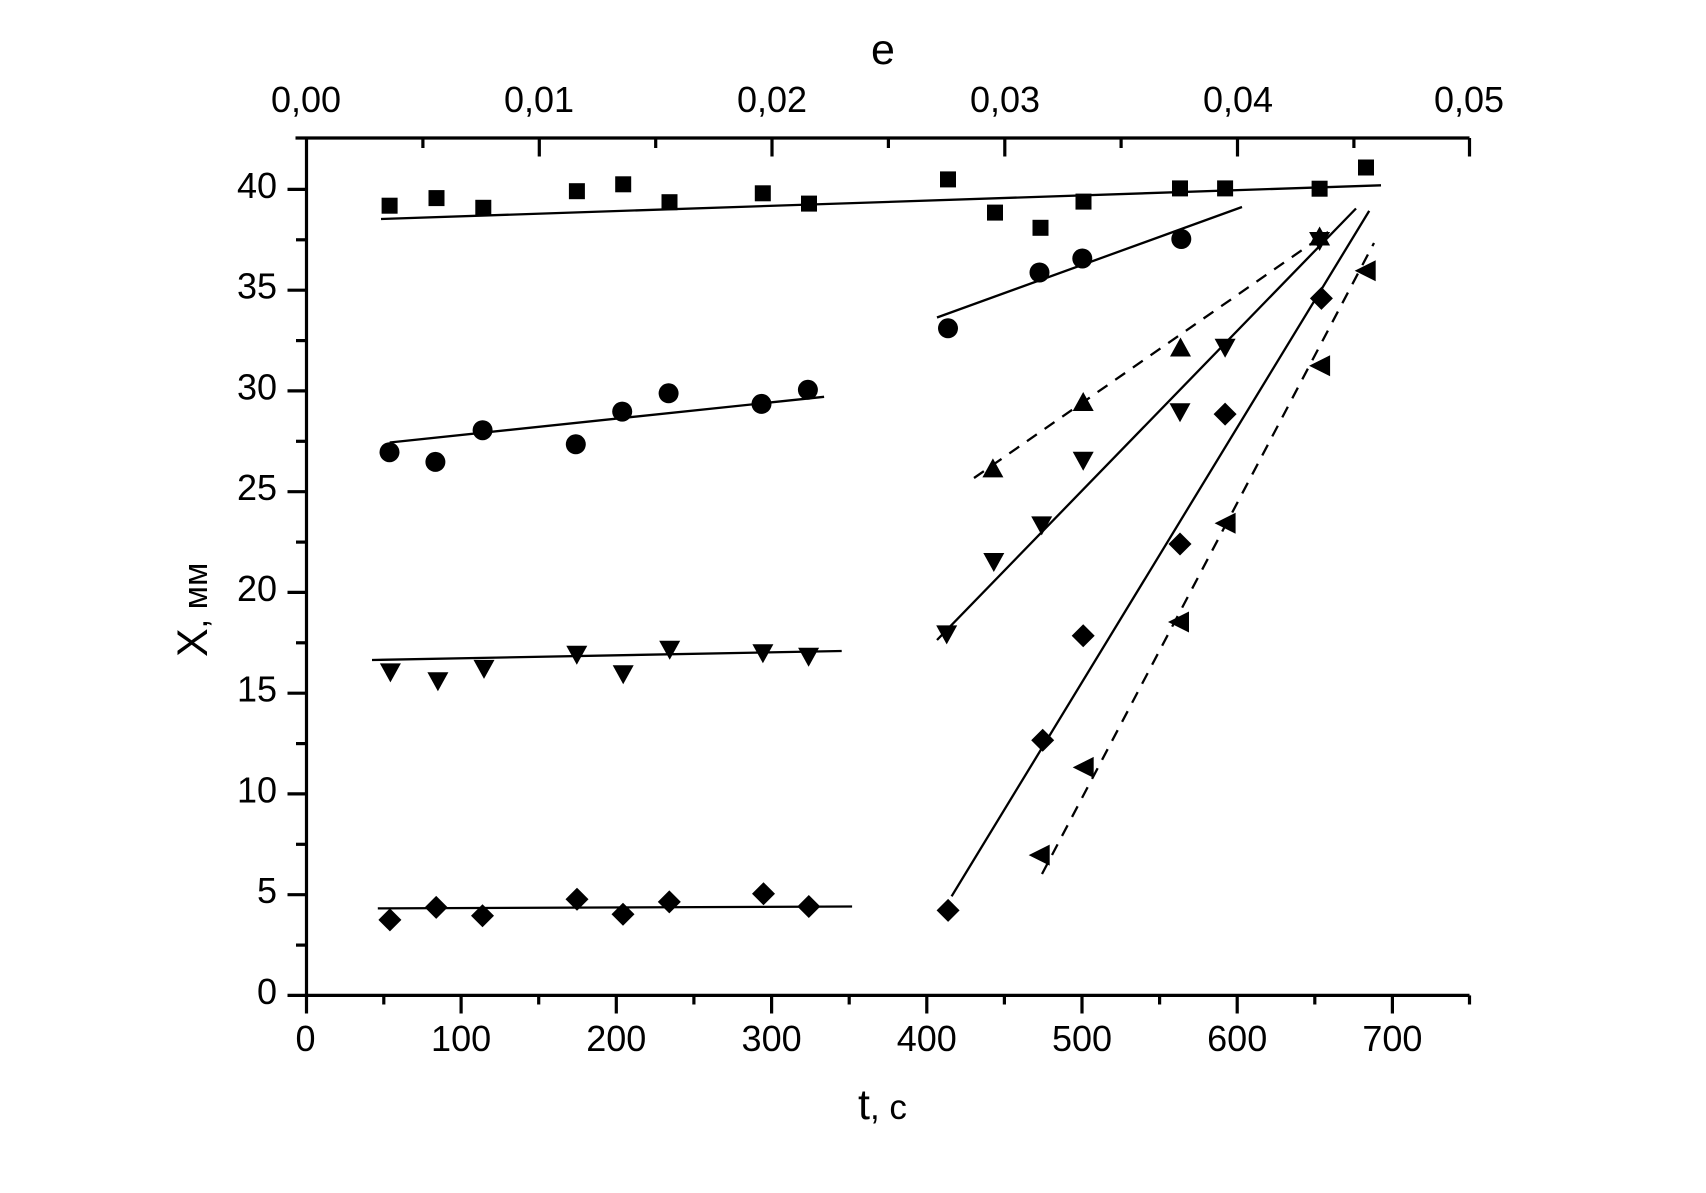 The image size is (1706, 1193). I want to click on svg-text: 15, so click(257, 689).